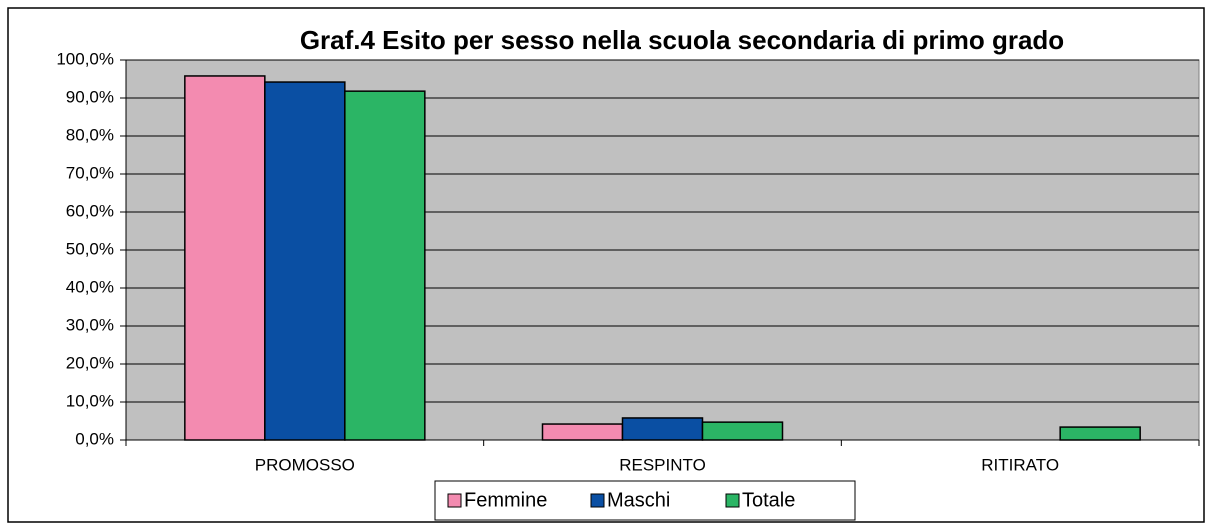 Image resolution: width=1213 pixels, height=528 pixels. What do you see at coordinates (85, 58) in the screenshot?
I see `y-tick-label: 100,0%` at bounding box center [85, 58].